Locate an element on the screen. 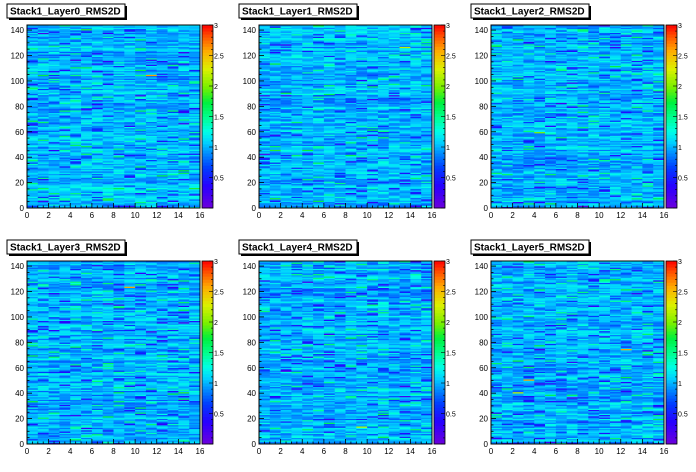 The width and height of the screenshot is (696, 472). x-tick-label: 8 is located at coordinates (113, 215).